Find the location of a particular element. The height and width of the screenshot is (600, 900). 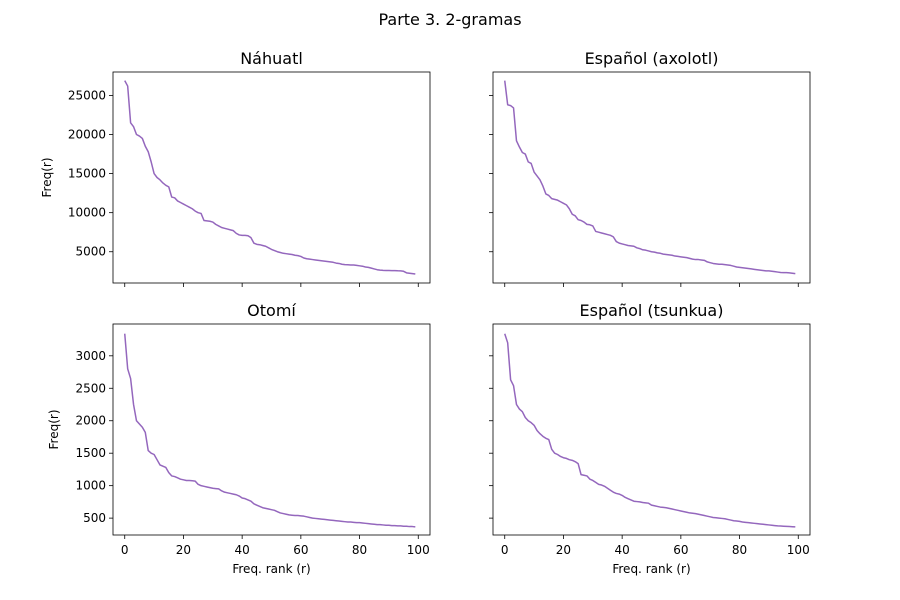

chart-panel-espanol-axolotl: Español (axolotl) is located at coordinates (650, 168).